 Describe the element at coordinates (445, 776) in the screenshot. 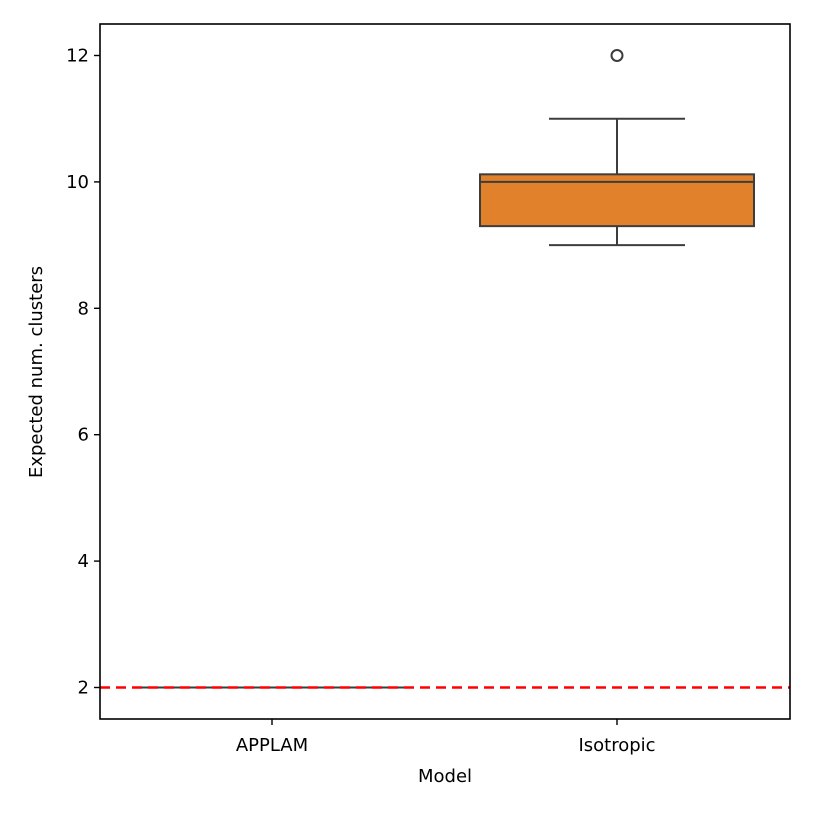

I see `x-axis-label: Model` at that location.